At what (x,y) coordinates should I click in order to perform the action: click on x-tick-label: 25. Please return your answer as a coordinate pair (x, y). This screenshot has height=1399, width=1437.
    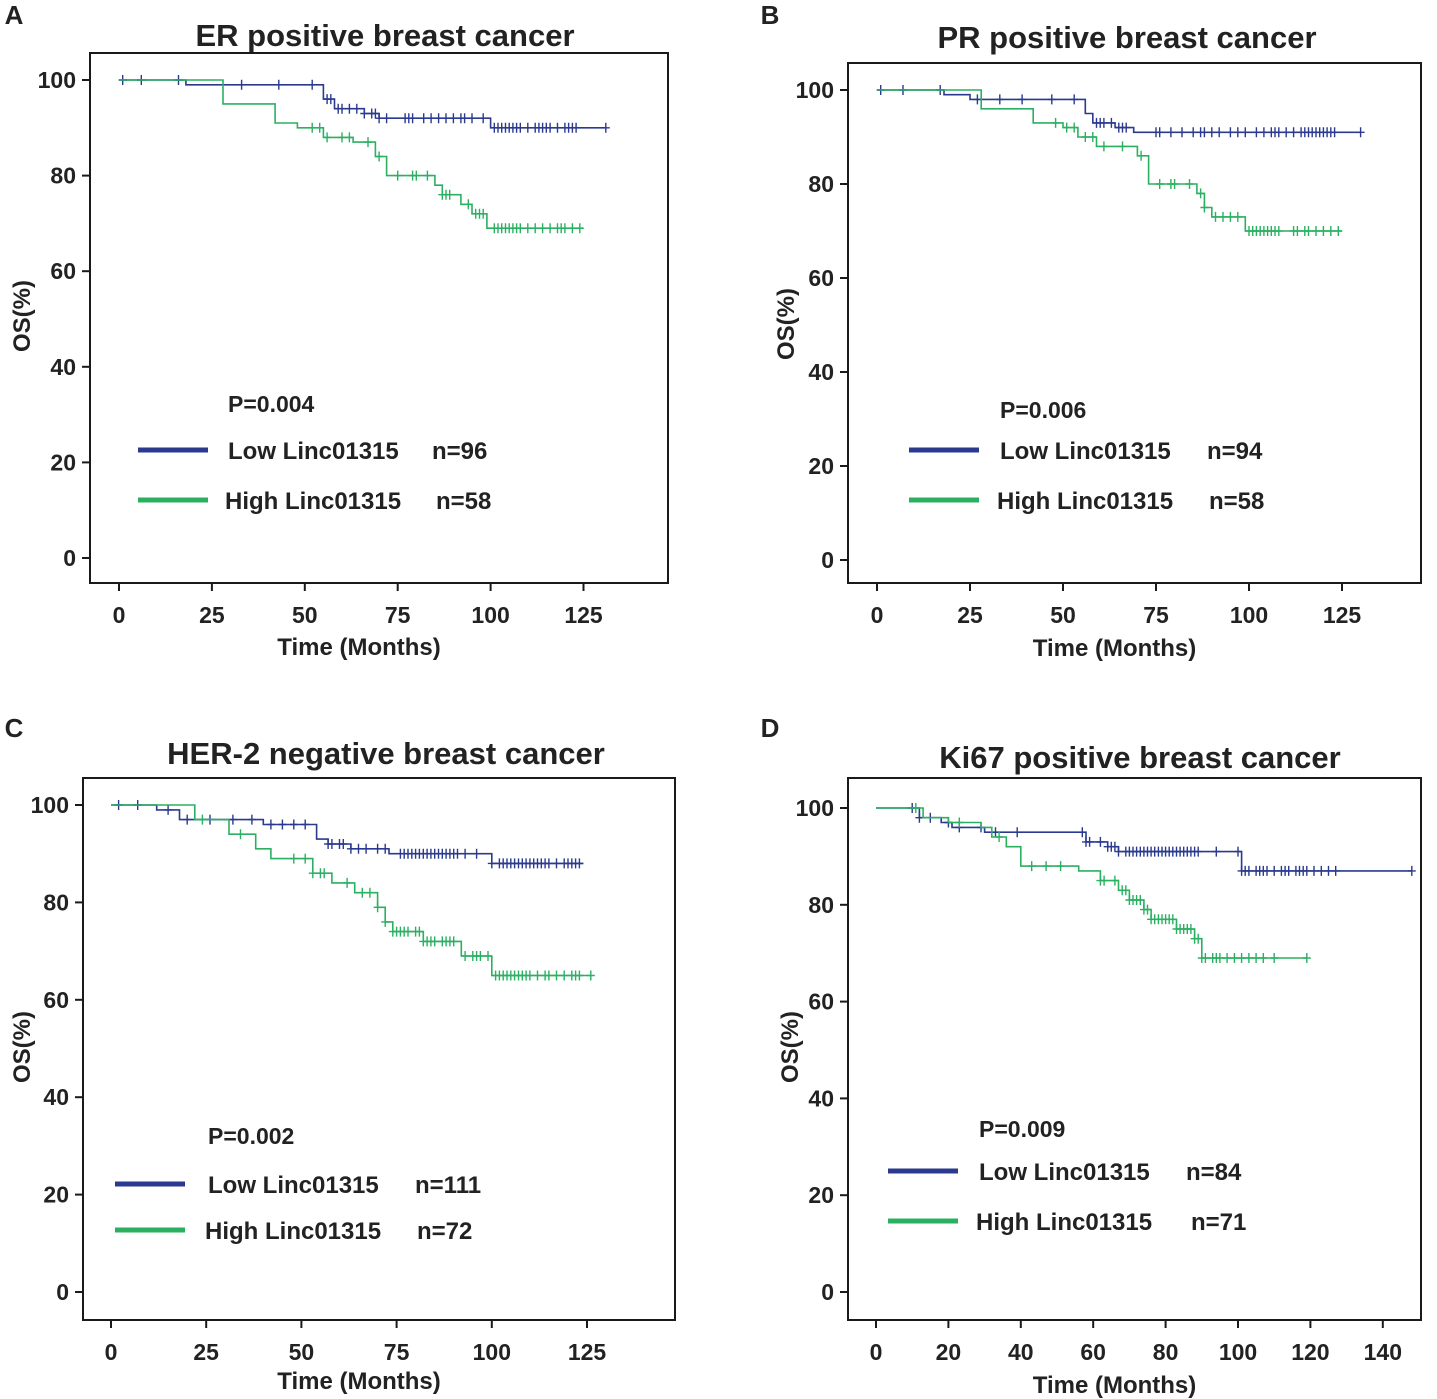
    Looking at the image, I should click on (206, 1352).